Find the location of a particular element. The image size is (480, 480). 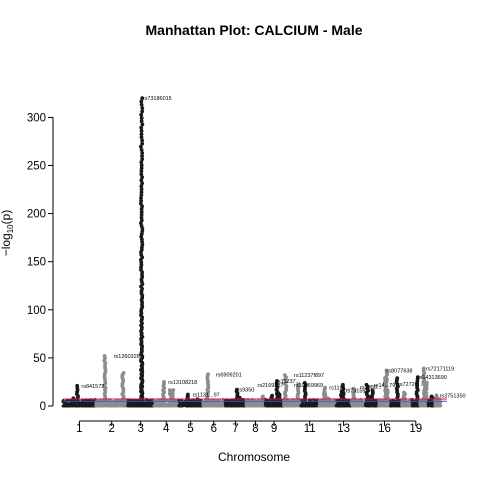

snp-annotation-label: rs6909201 is located at coordinates (229, 375).